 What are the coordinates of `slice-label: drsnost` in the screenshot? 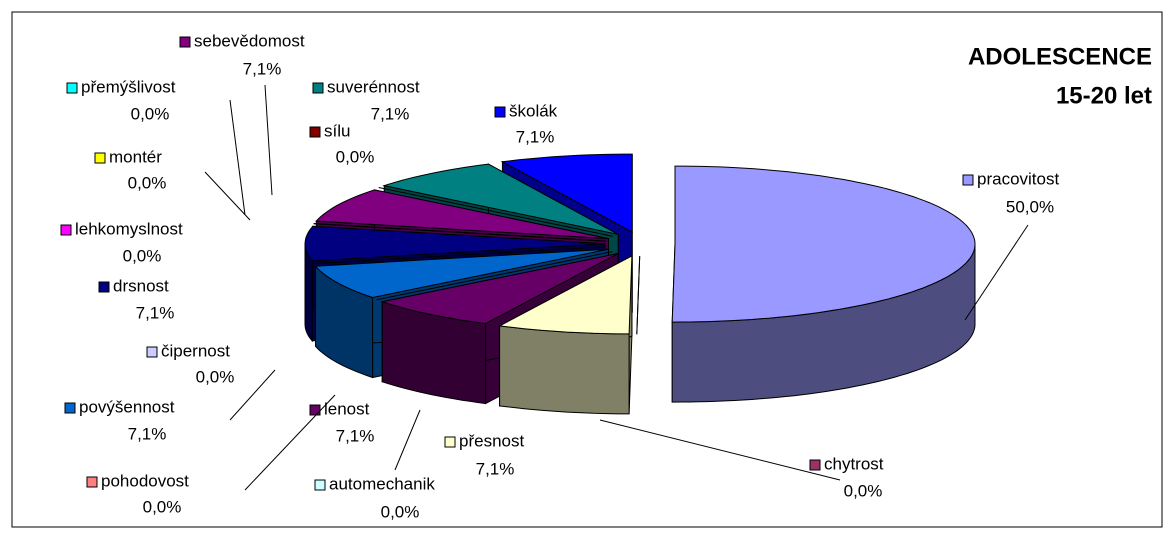 It's located at (141, 285).